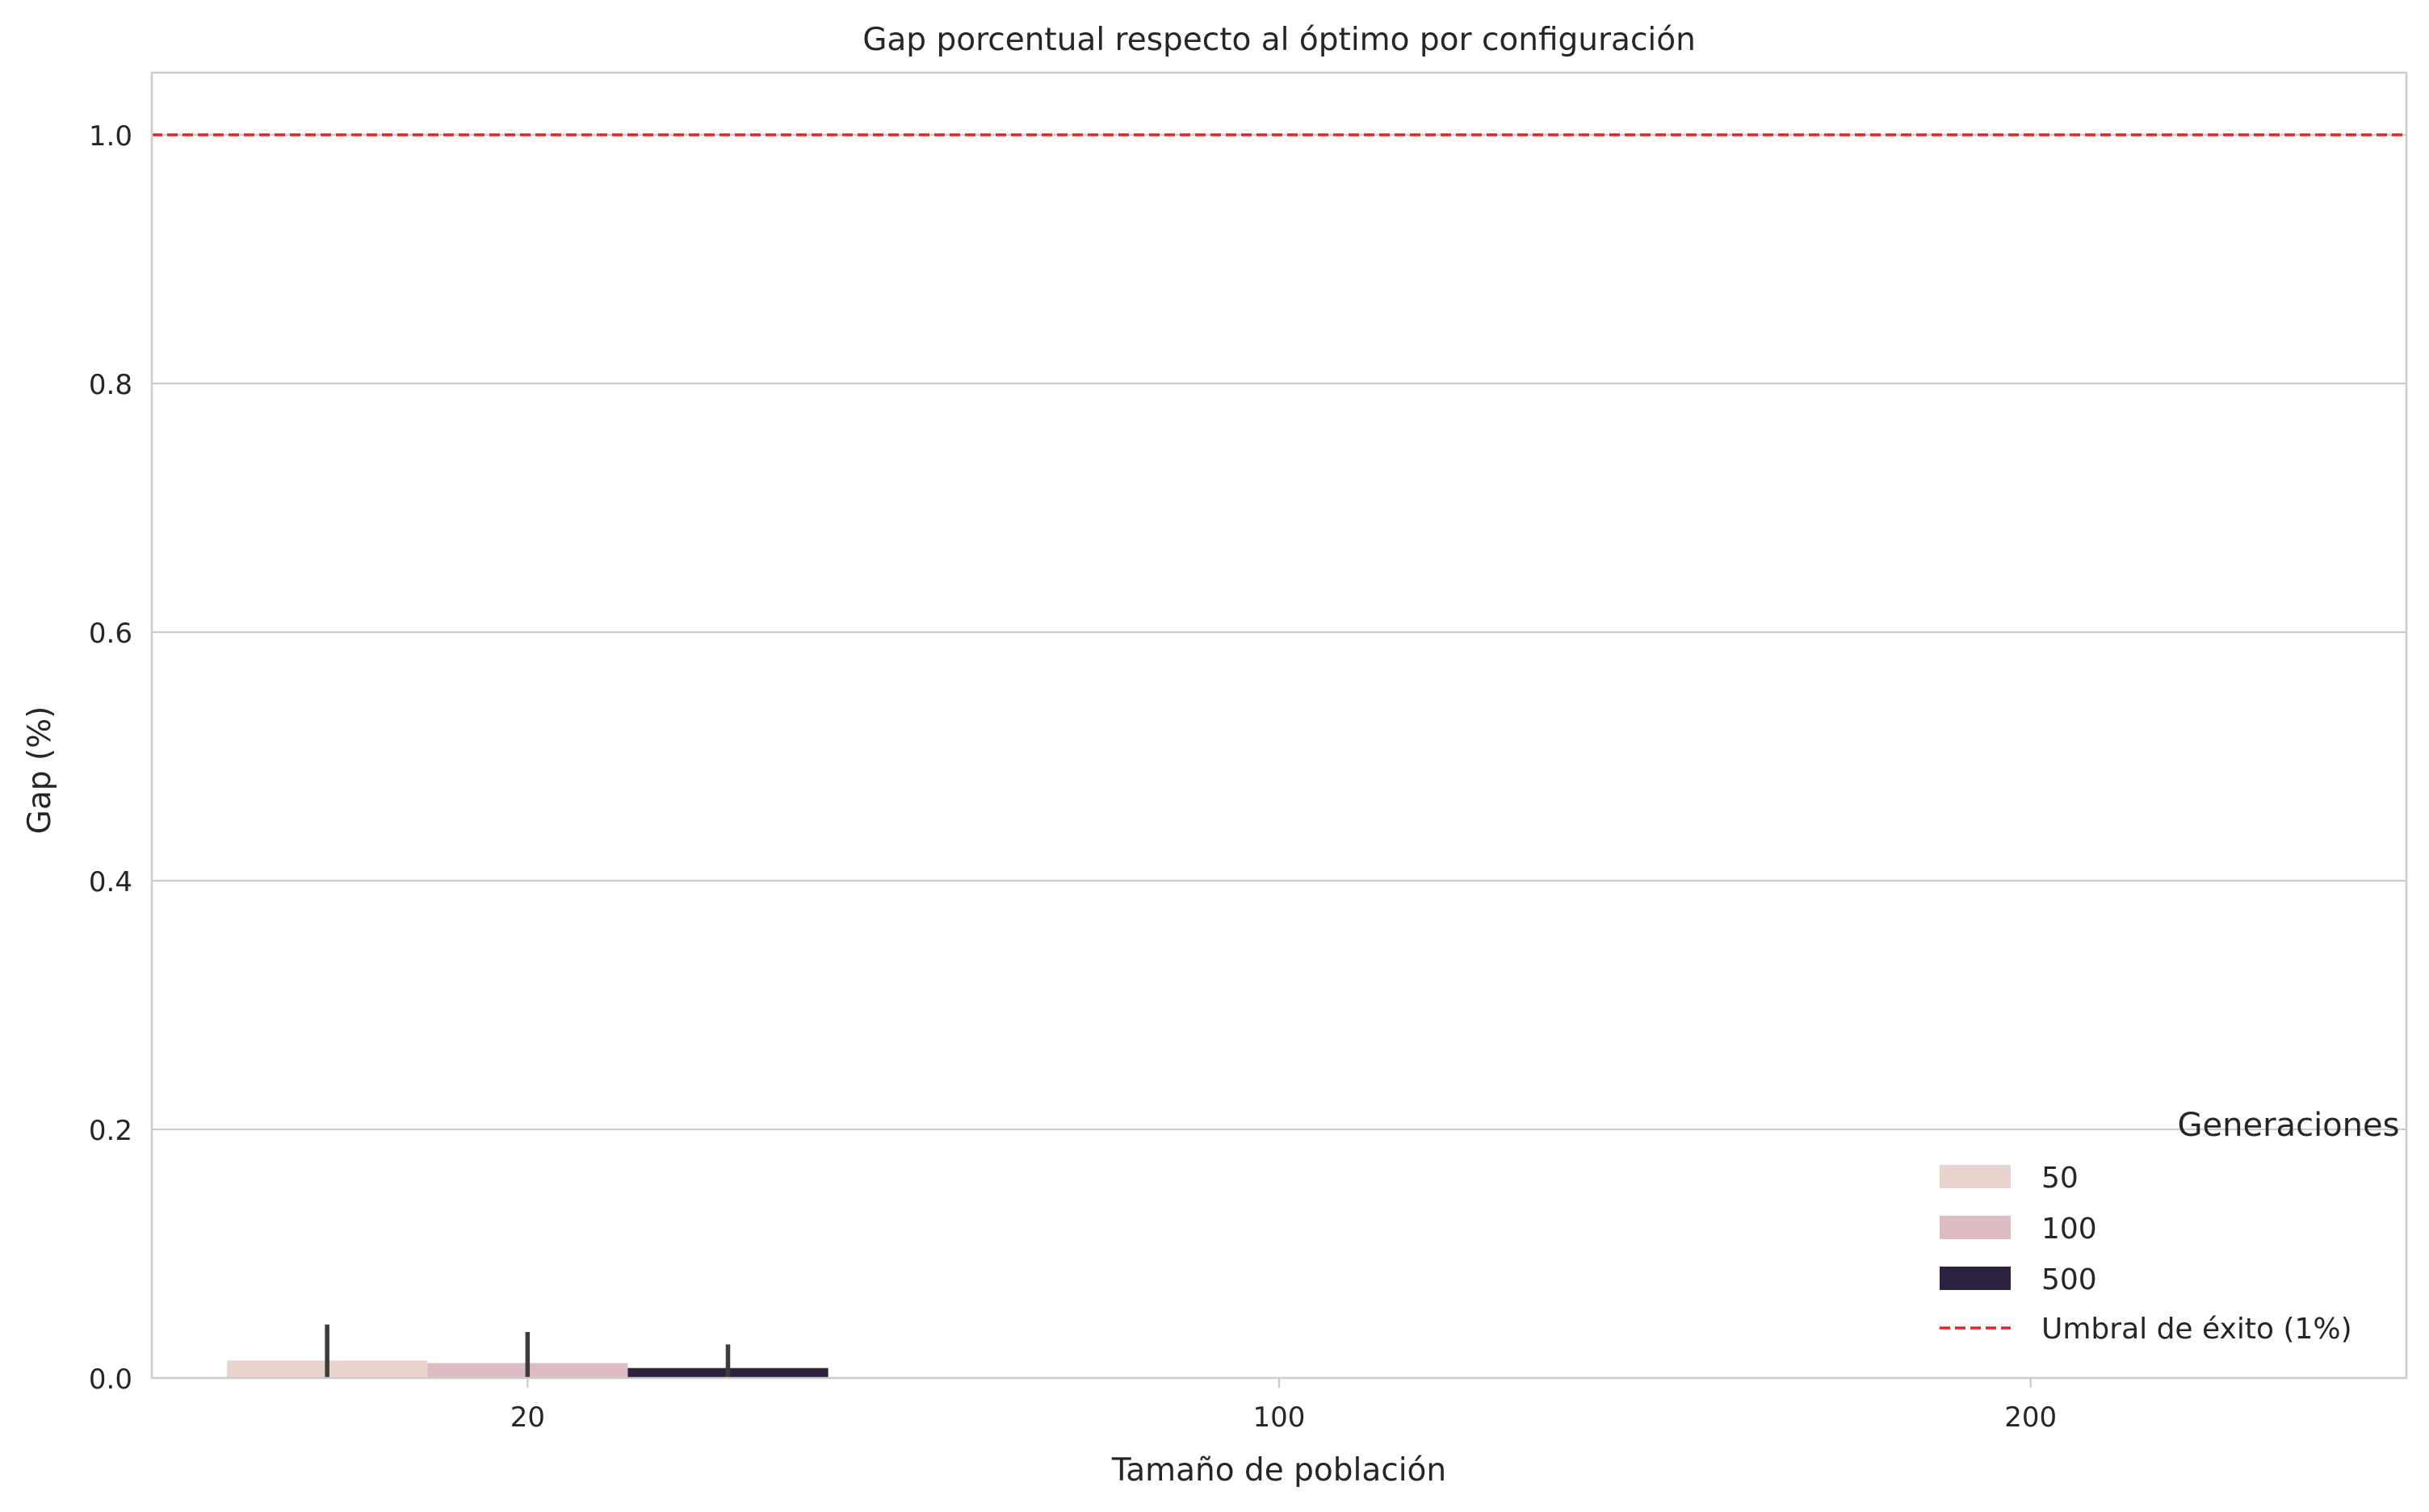 This screenshot has height=1512, width=2429. Describe the element at coordinates (2069, 1279) in the screenshot. I see `legend-label-500: 500` at that location.